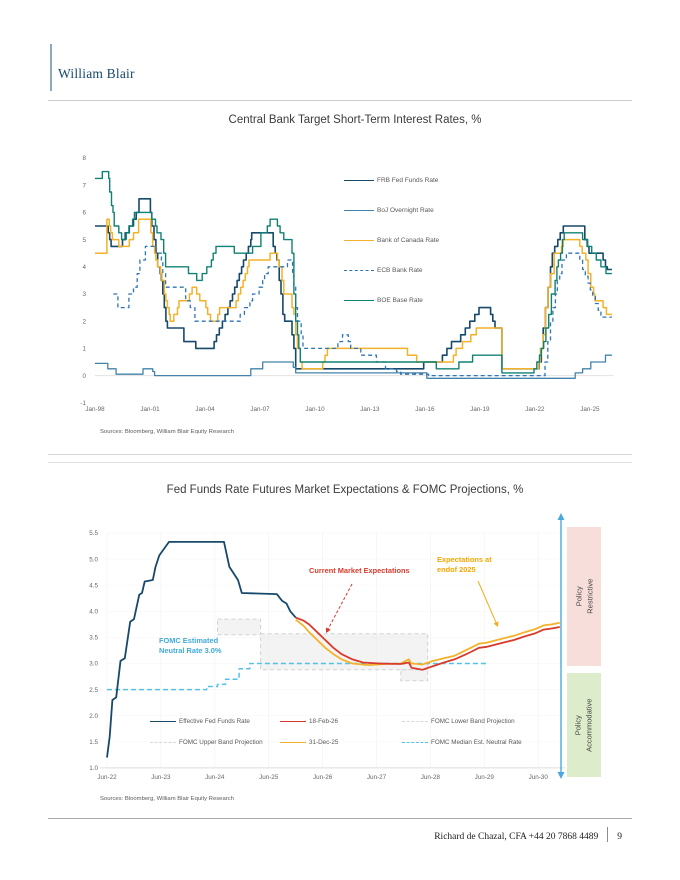 The width and height of the screenshot is (680, 880). What do you see at coordinates (425, 409) in the screenshot?
I see `svg-text: Jan-16` at bounding box center [425, 409].